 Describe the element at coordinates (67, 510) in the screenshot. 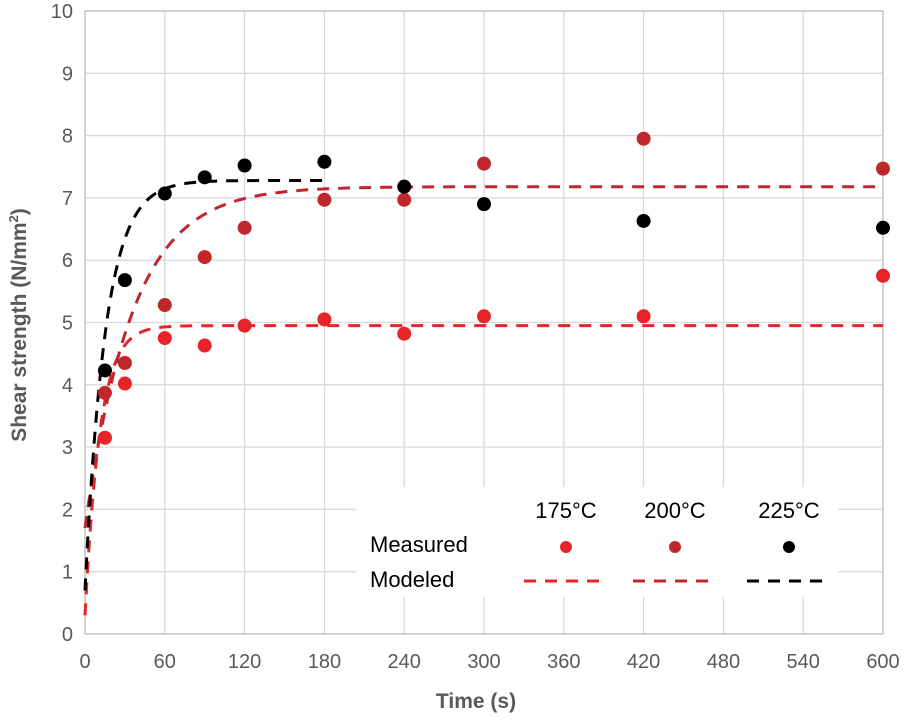

I see `y-tick-label: 2` at that location.